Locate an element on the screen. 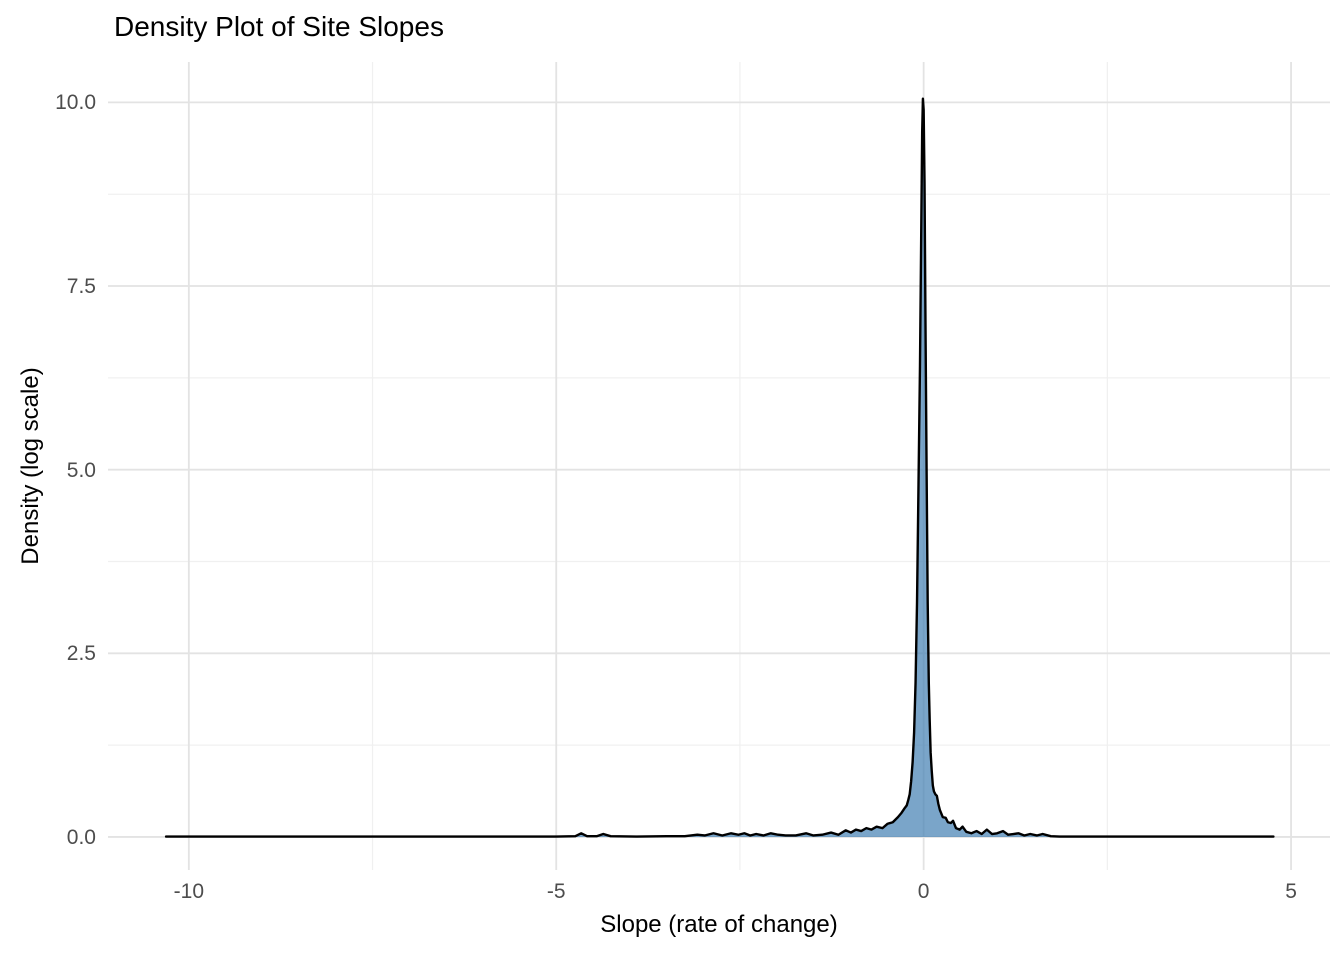 This screenshot has width=1344, height=960. chart-title: Density Plot of Site Slopes is located at coordinates (279, 26).